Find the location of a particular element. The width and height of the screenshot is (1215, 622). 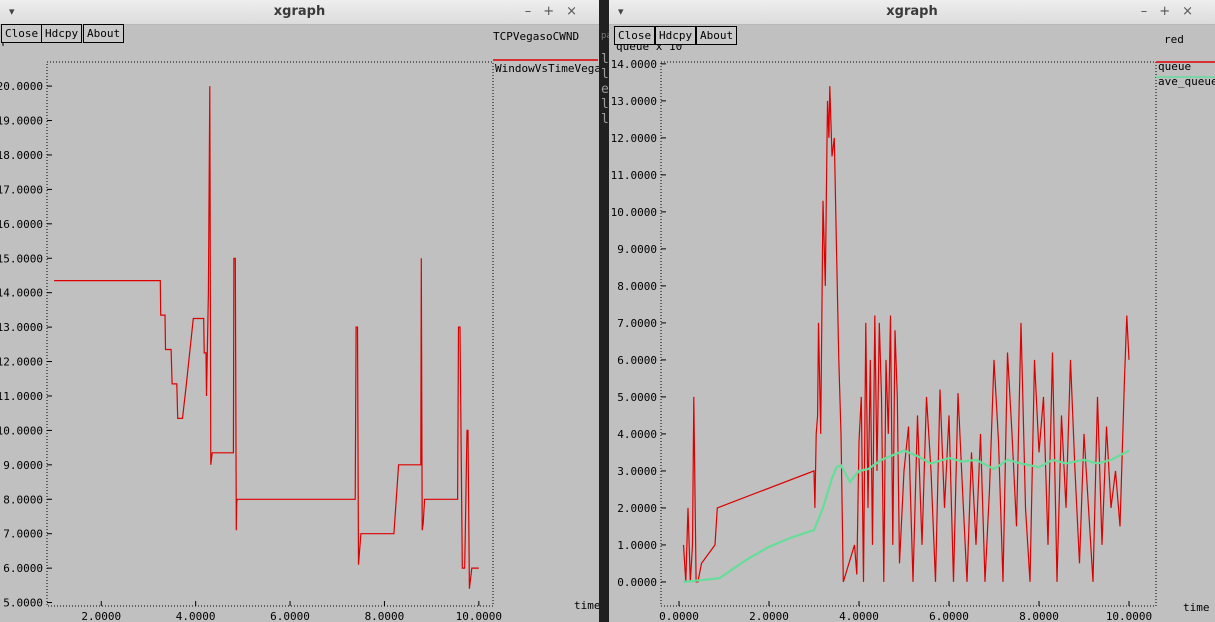

chart-title: TCPVegasoCWND is located at coordinates (536, 36).